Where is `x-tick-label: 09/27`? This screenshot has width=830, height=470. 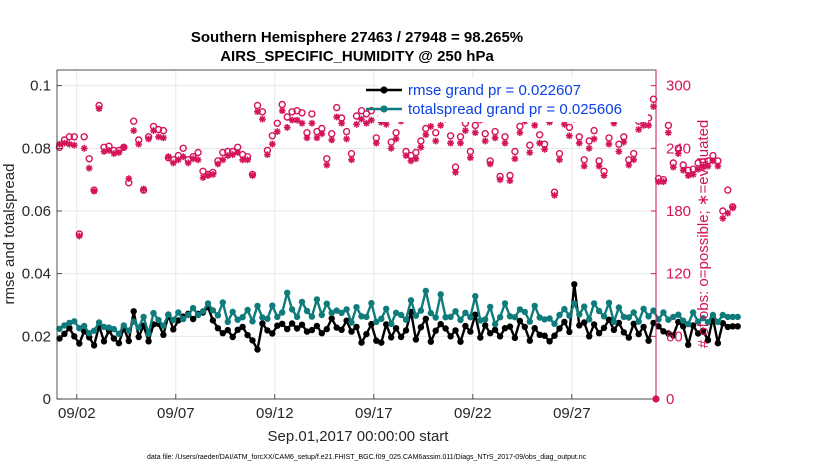
x-tick-label: 09/27 is located at coordinates (572, 413).